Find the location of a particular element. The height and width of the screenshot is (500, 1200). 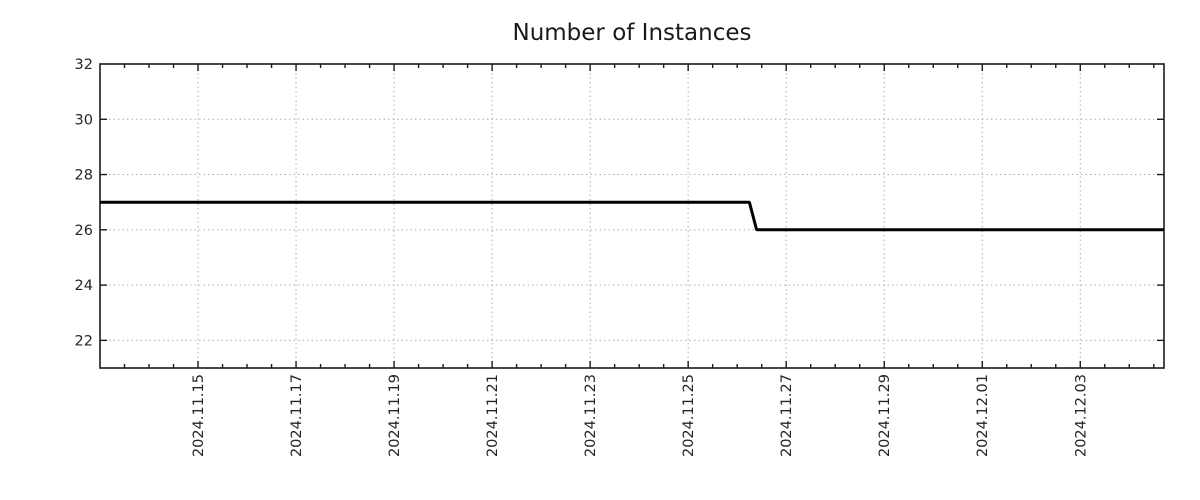

x-axis-tick-label: 2024.11.19 is located at coordinates (395, 415).